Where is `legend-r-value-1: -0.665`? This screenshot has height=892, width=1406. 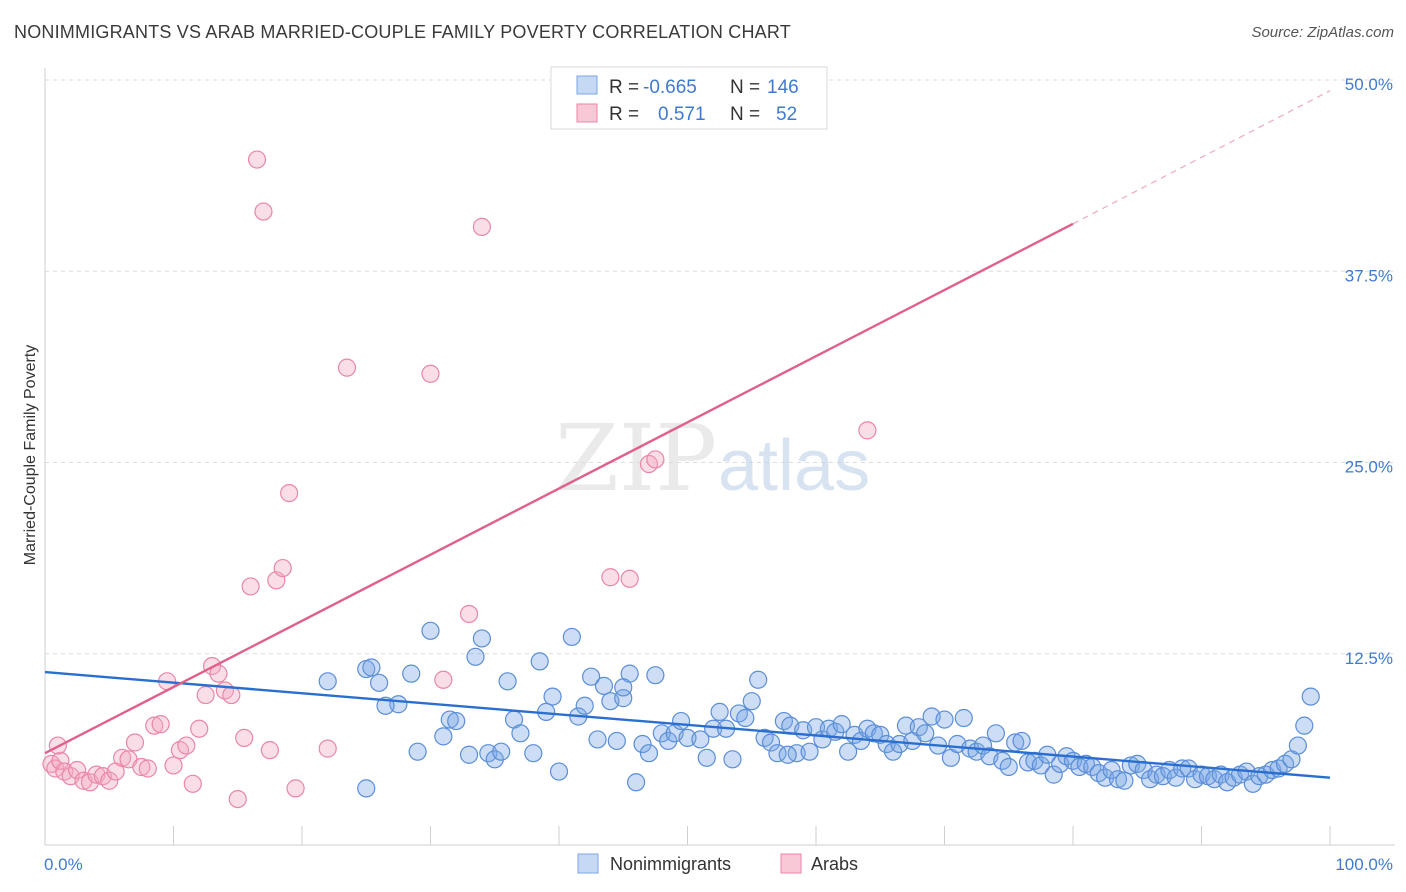 legend-r-value-1: -0.665 is located at coordinates (670, 87).